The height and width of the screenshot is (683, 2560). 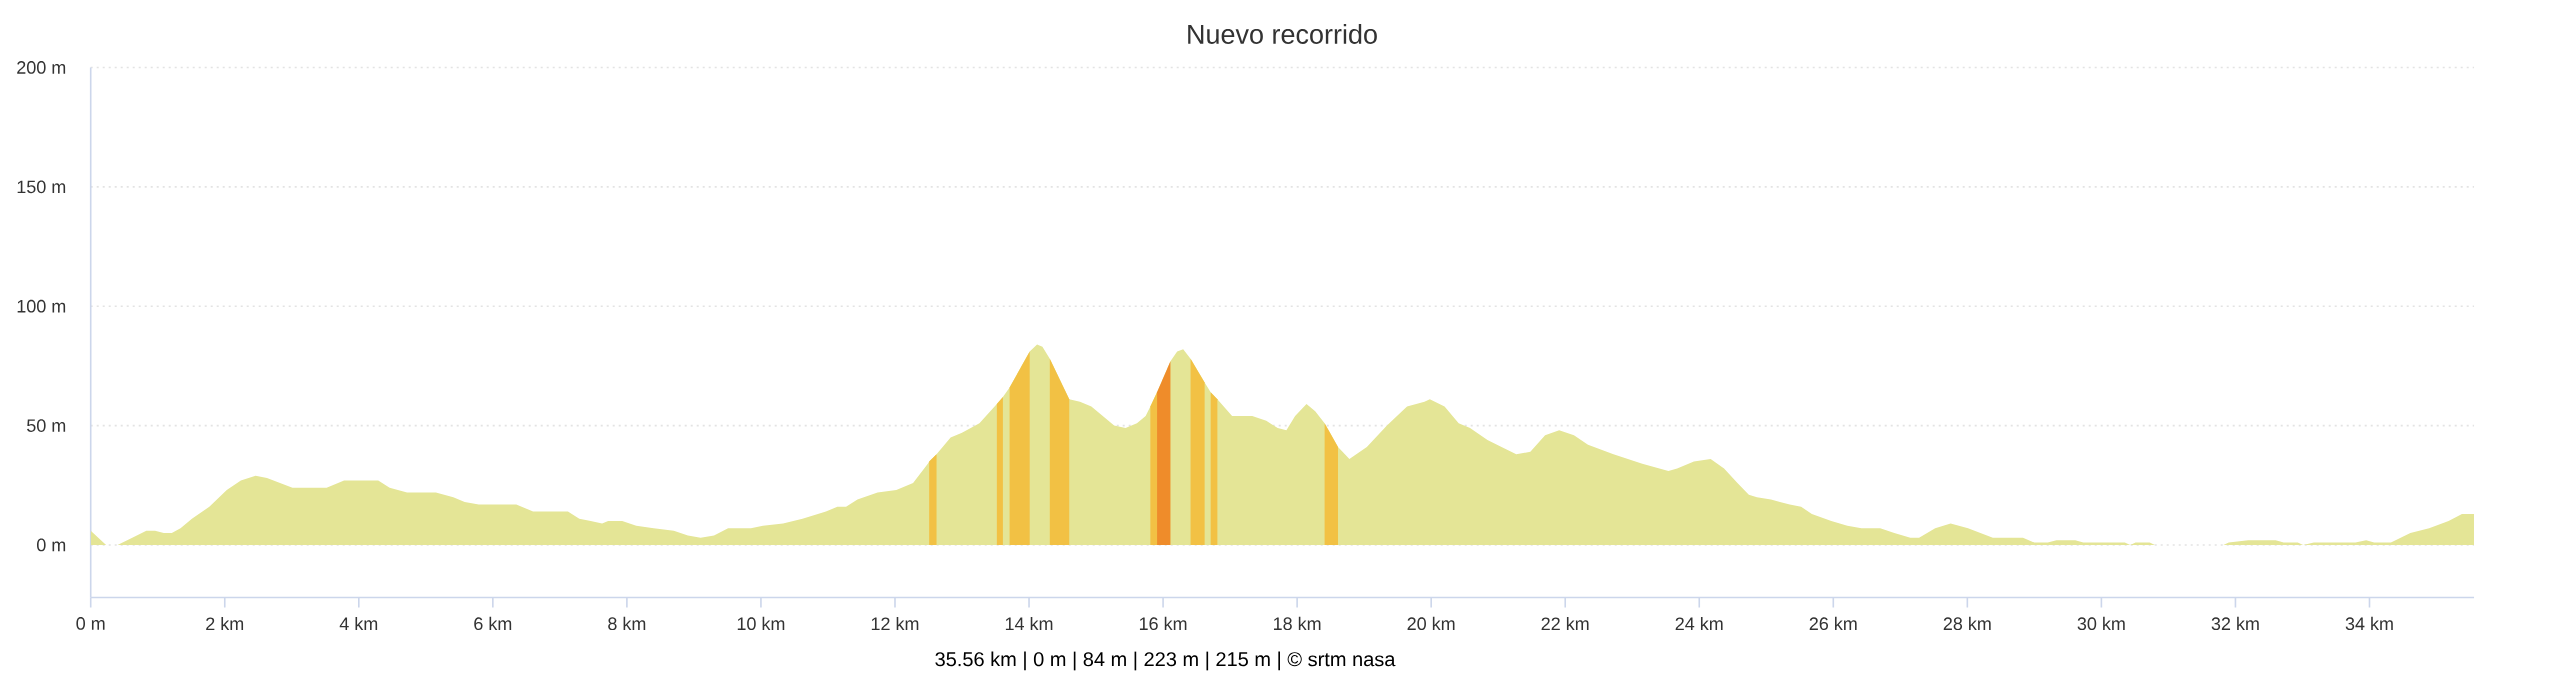 What do you see at coordinates (627, 623) in the screenshot?
I see `x-tick-label: 8 km` at bounding box center [627, 623].